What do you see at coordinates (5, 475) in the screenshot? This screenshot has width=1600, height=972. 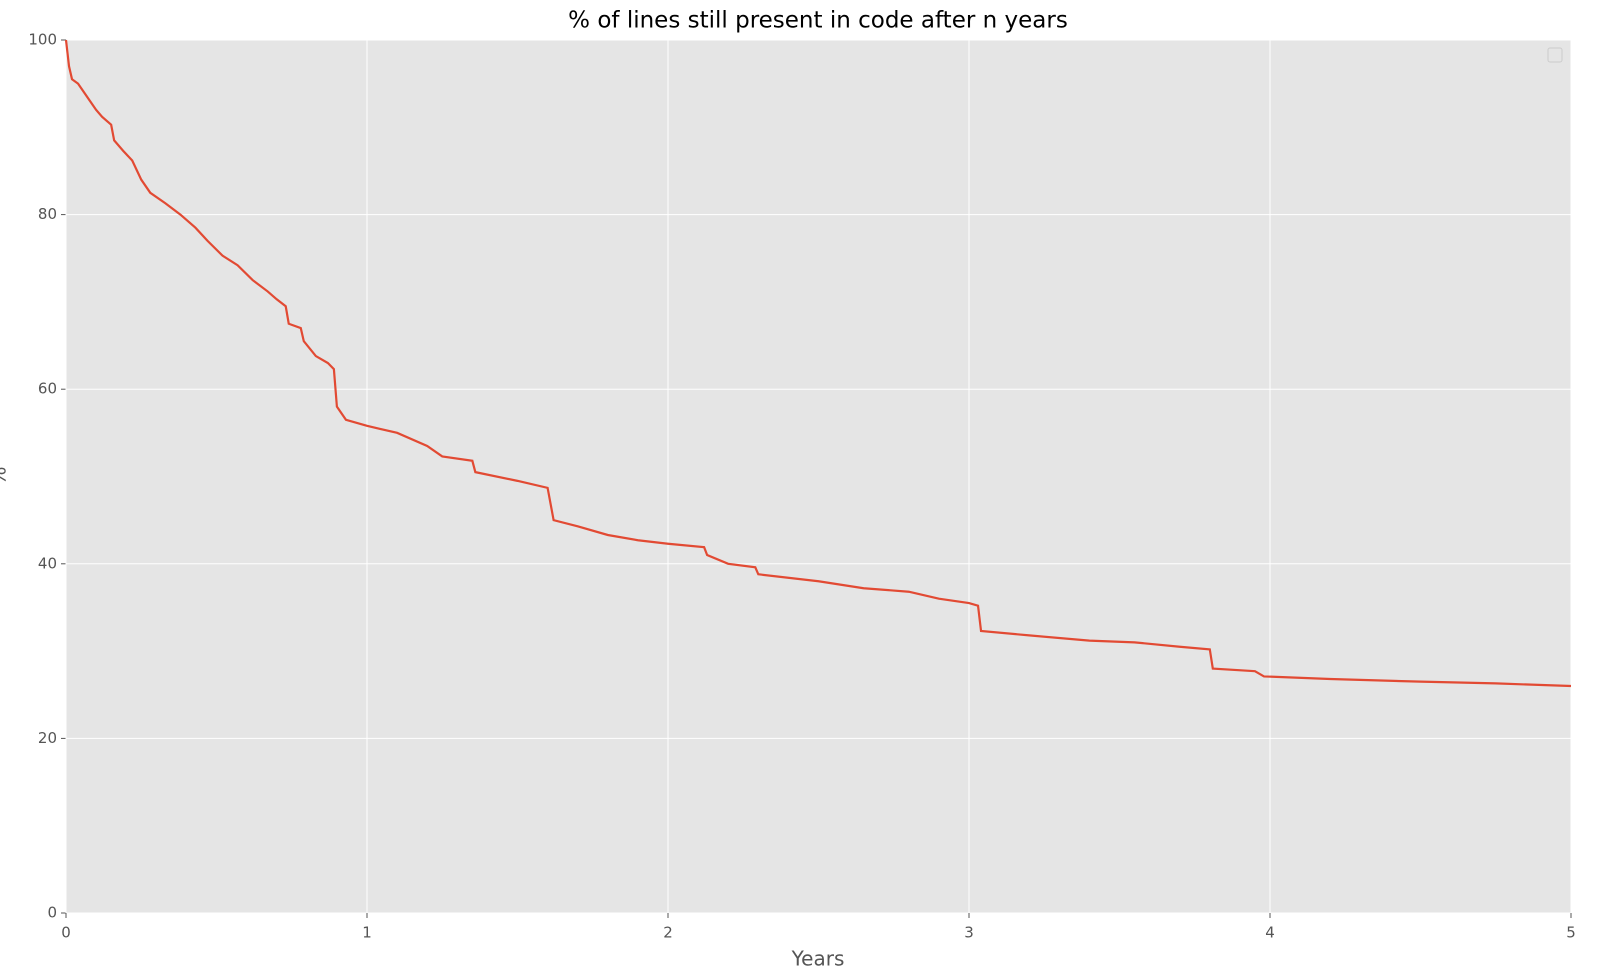 I see `y-axis-label: %` at bounding box center [5, 475].